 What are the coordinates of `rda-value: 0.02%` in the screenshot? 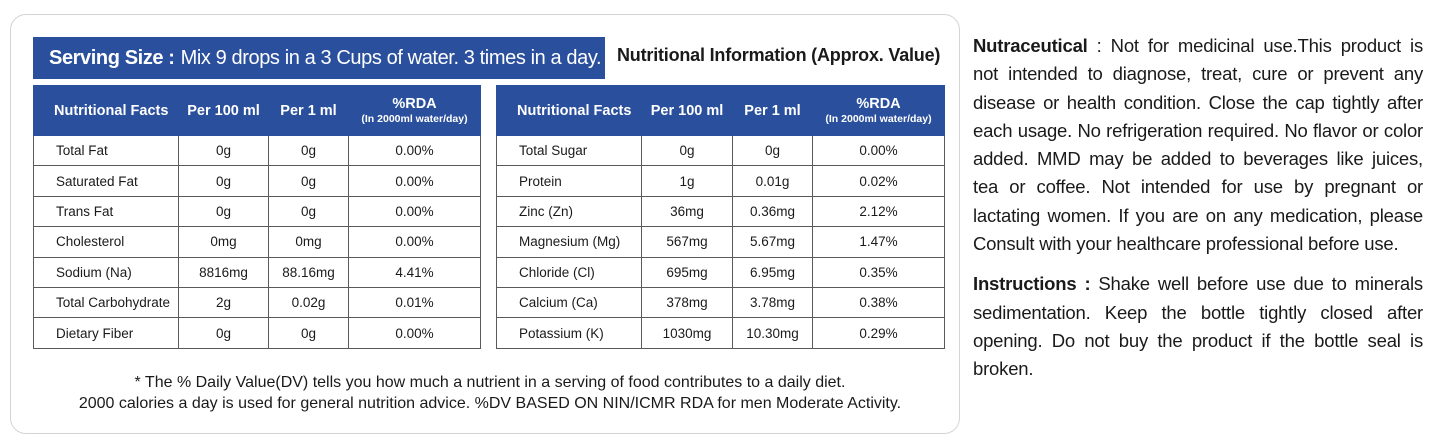 It's located at (878, 181).